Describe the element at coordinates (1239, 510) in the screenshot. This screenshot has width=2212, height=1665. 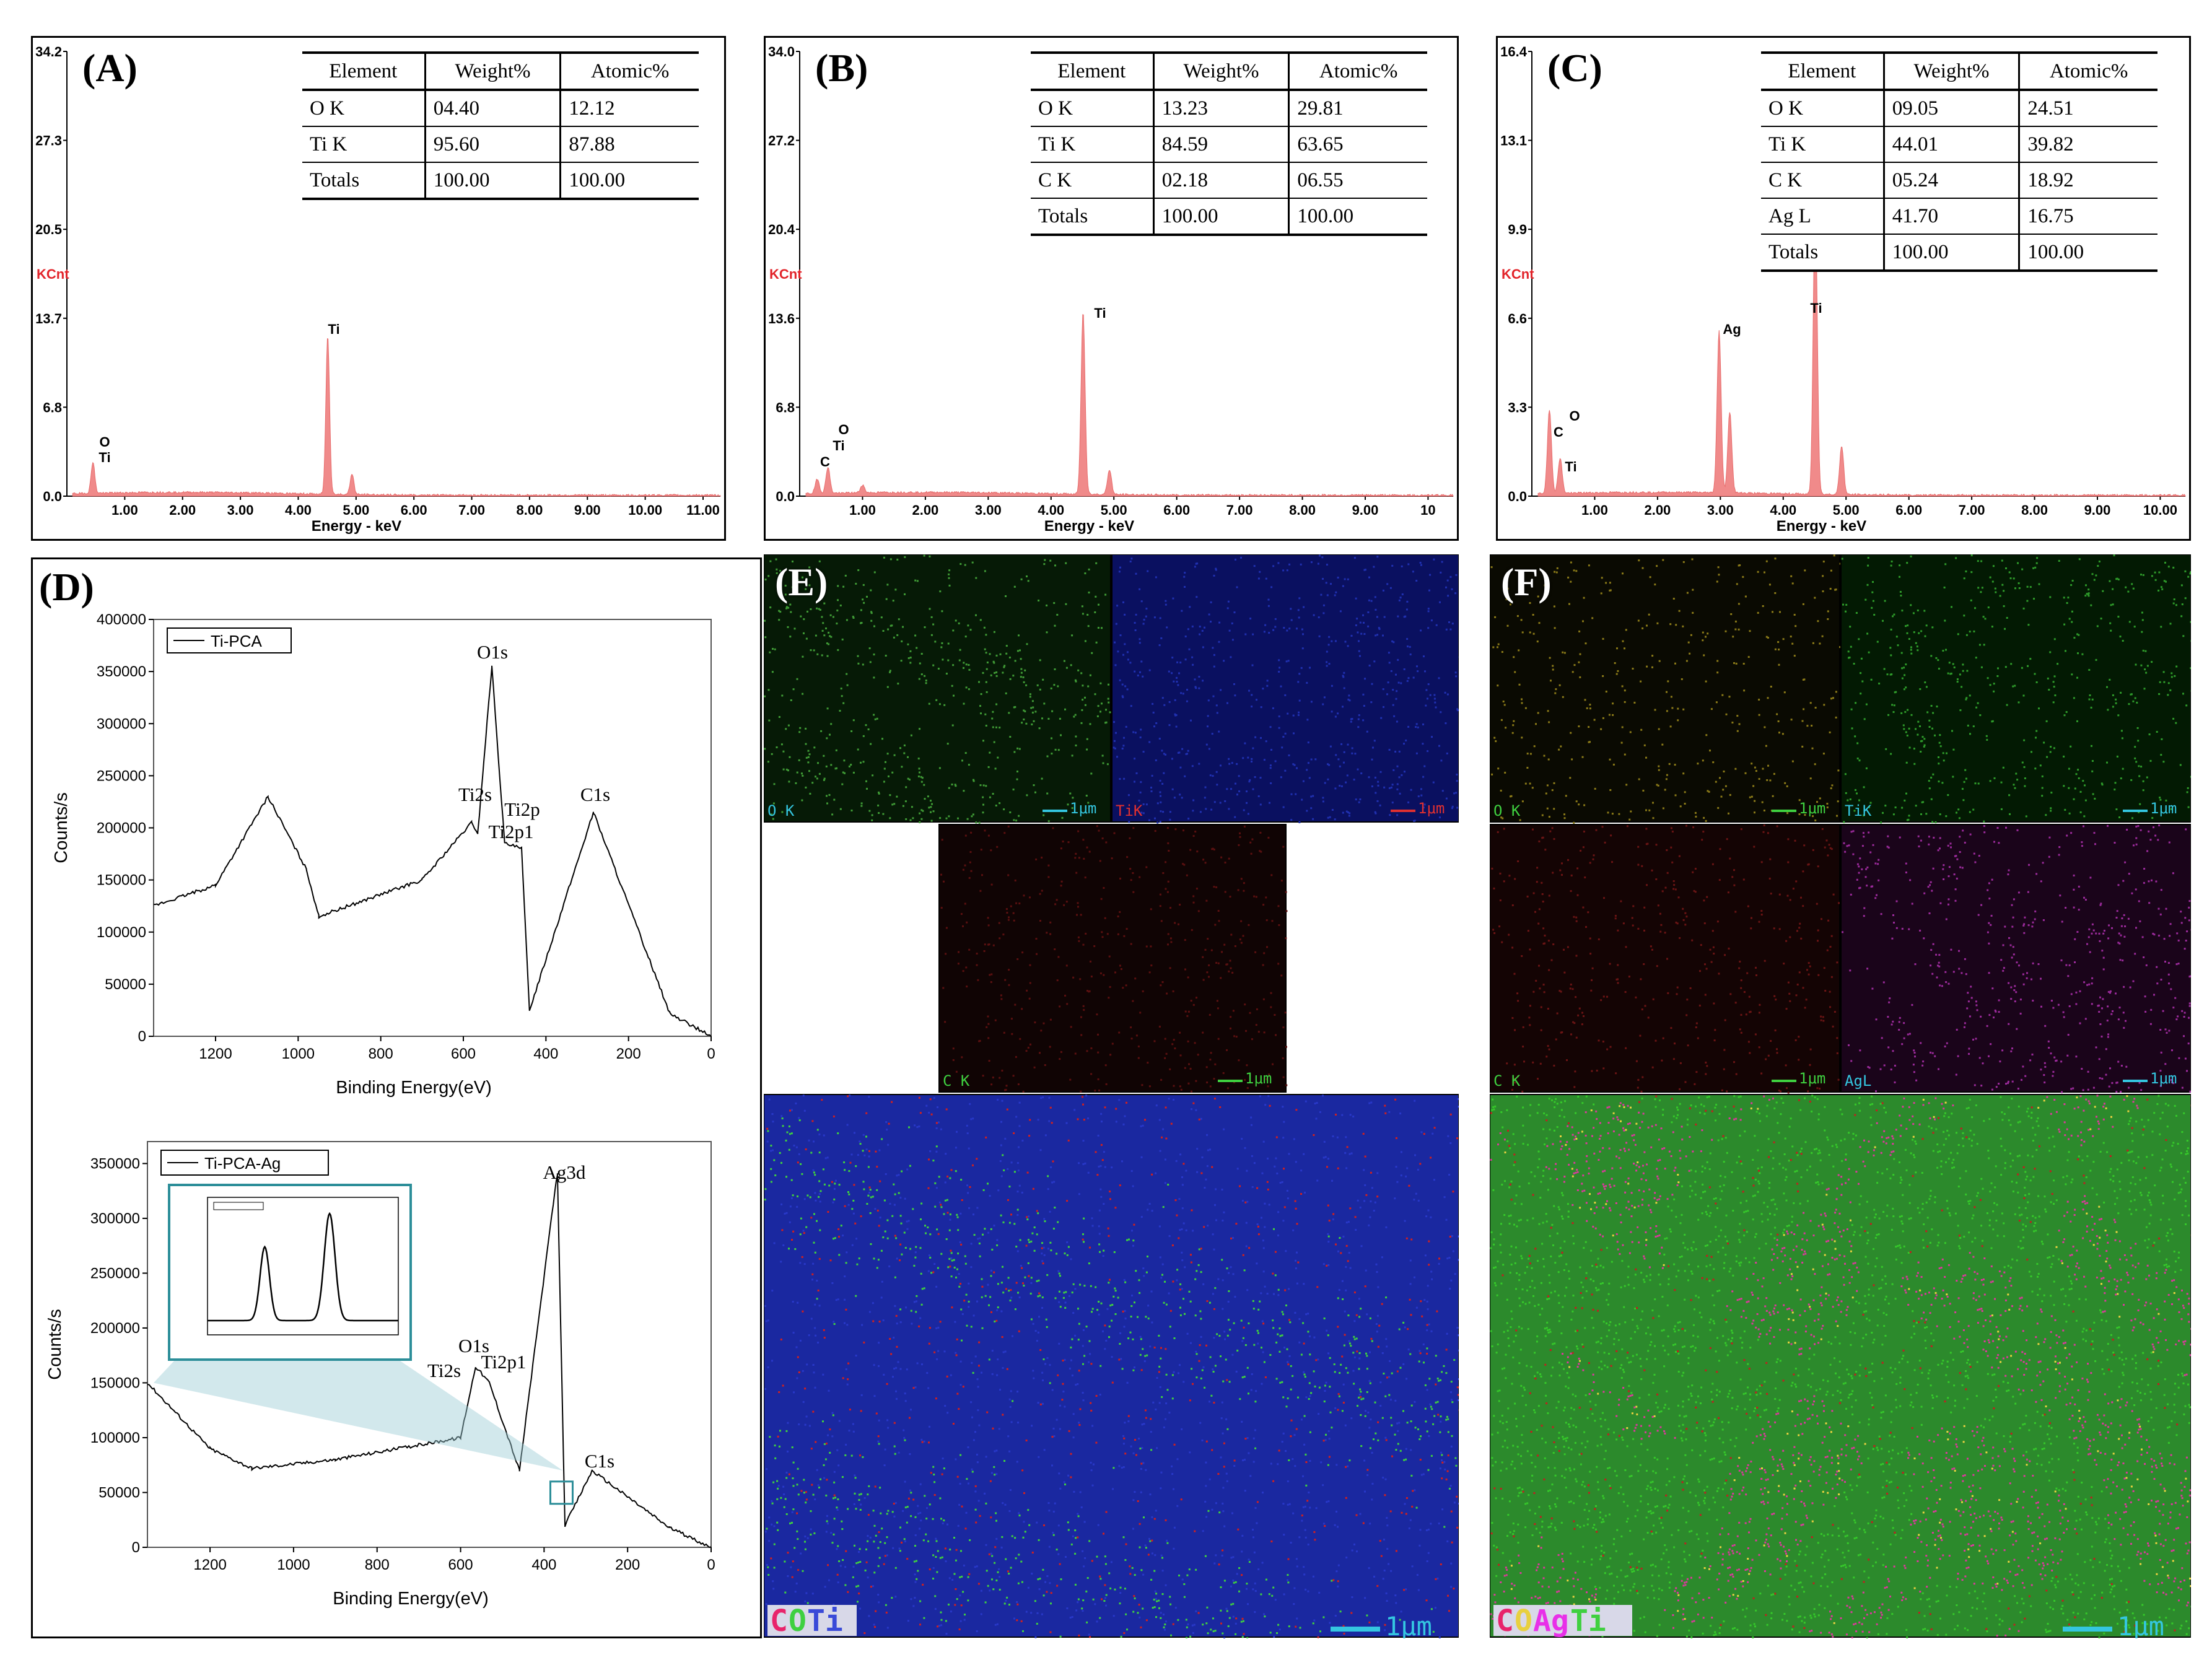
I see `x-tick-label: 7.00` at that location.